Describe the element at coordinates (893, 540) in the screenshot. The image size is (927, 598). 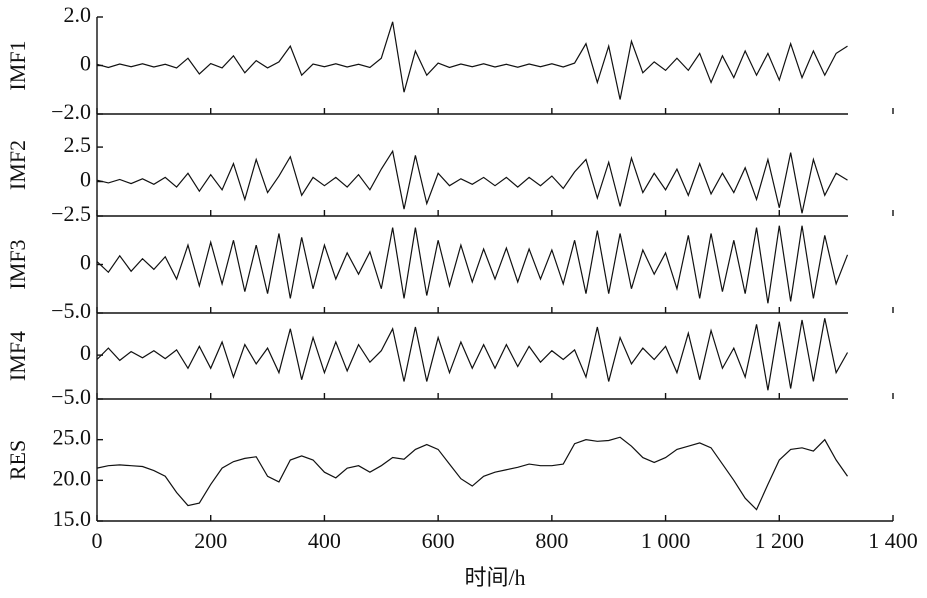
I see `x-tick-label: 1 400` at that location.